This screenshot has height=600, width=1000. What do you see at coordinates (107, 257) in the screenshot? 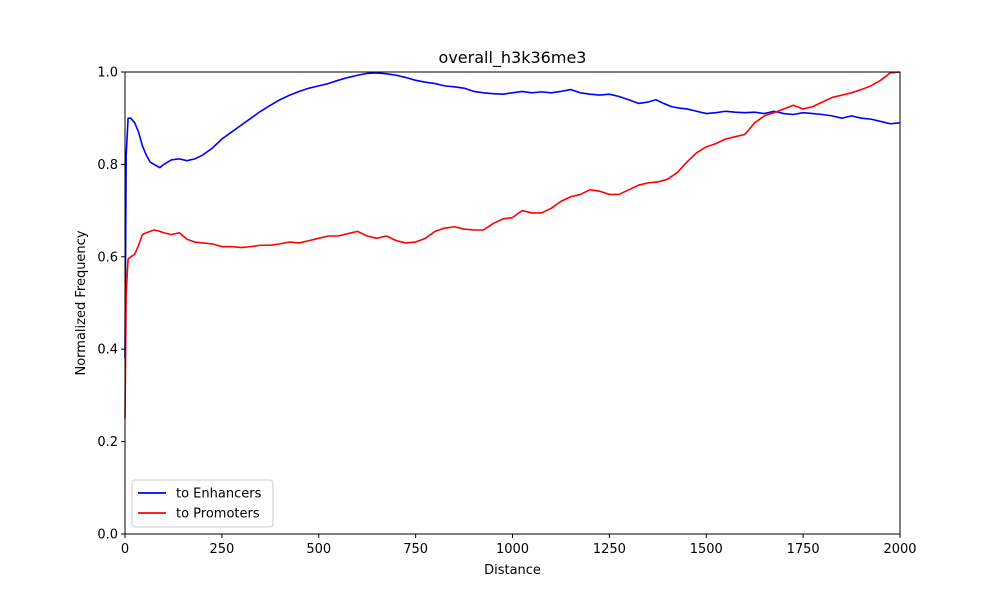
I see `y-tick-label: 0.6` at bounding box center [107, 257].